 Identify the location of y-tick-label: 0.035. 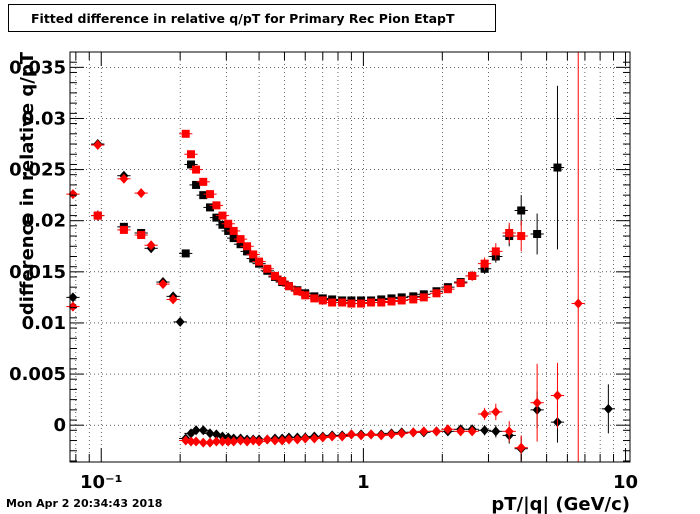
(37, 67).